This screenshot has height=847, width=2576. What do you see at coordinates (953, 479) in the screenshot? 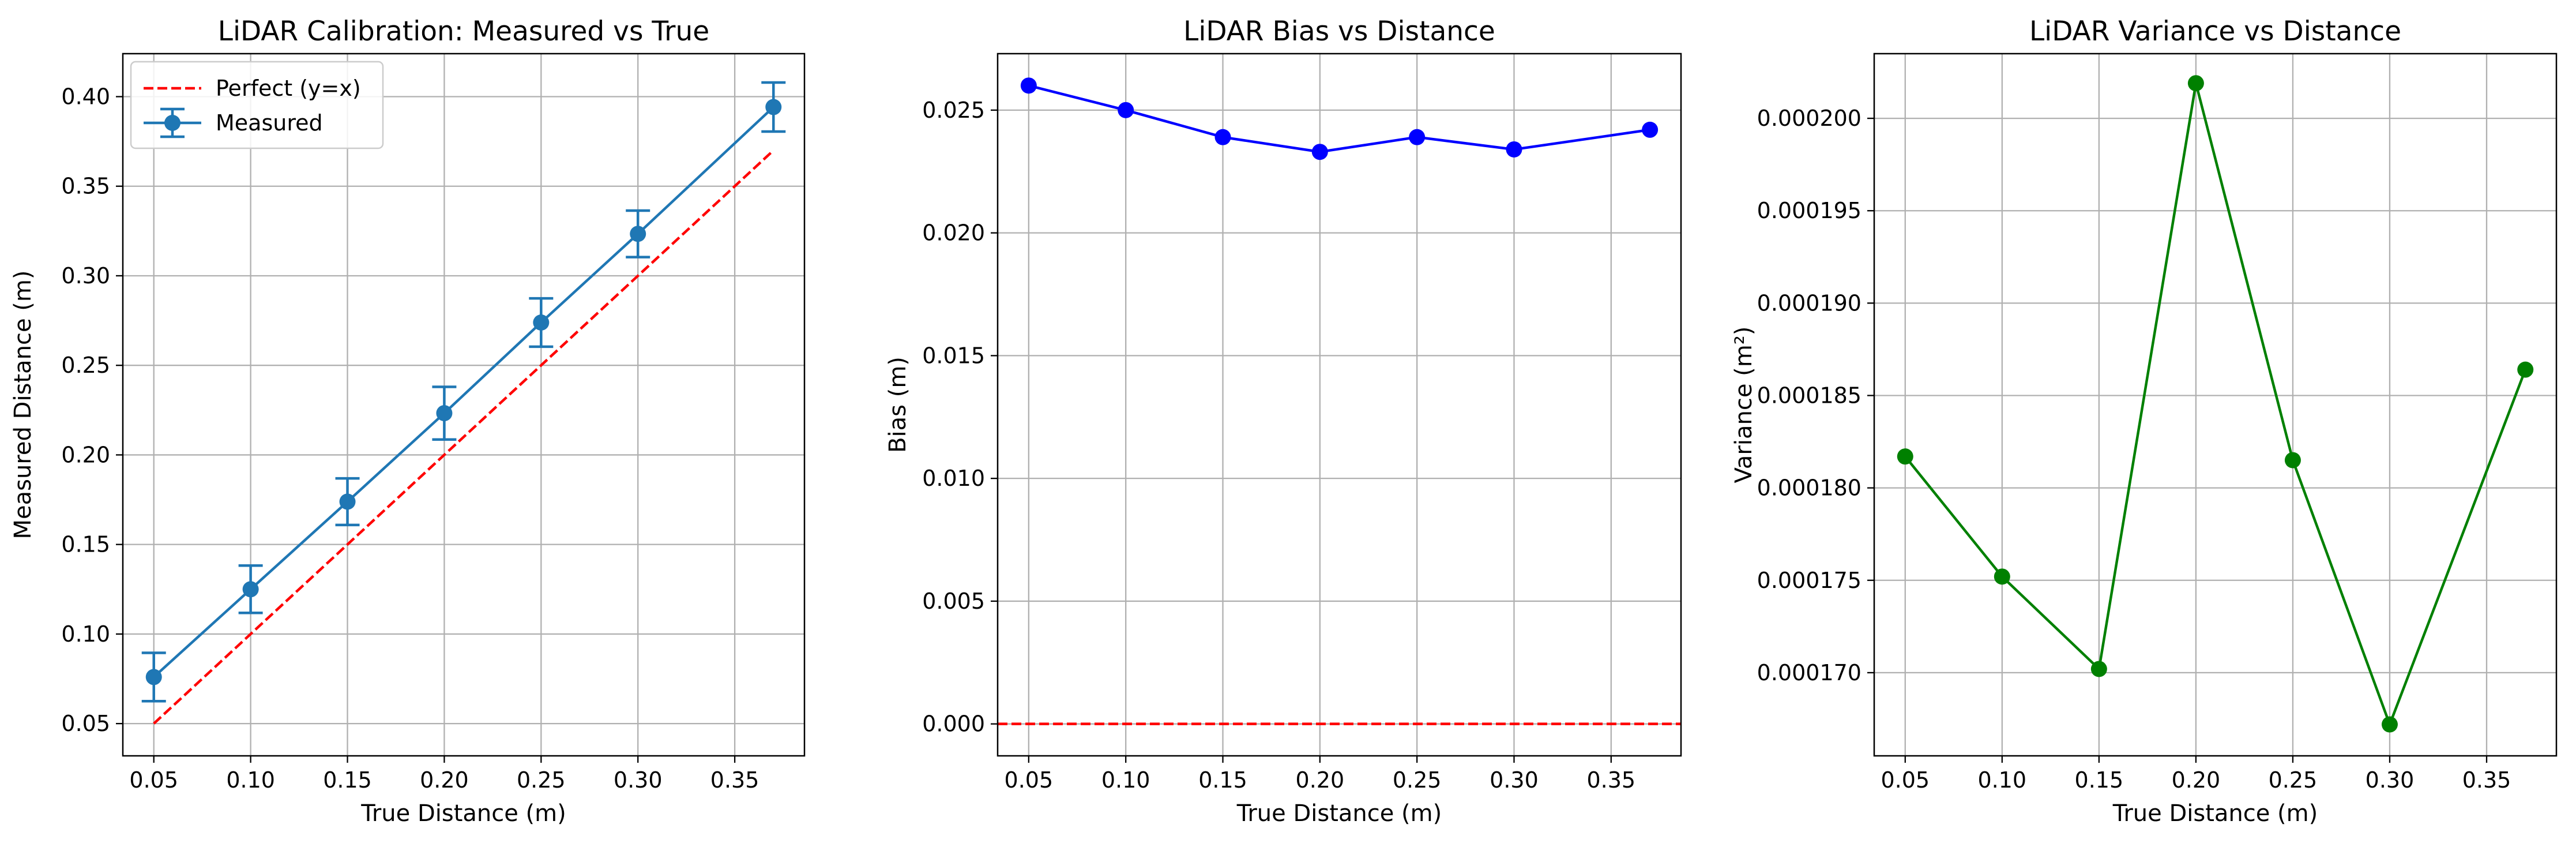
I see `y-tick-label: 0.010` at bounding box center [953, 479].